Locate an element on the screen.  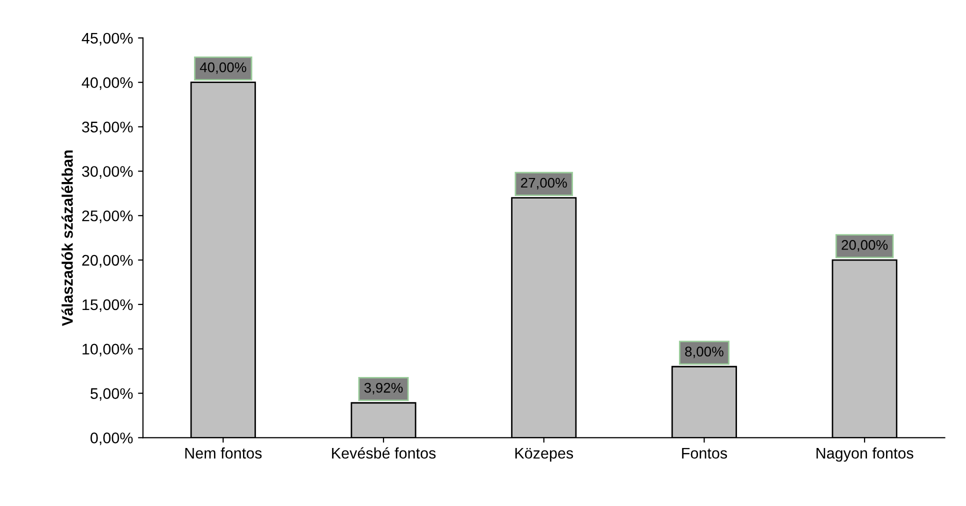
x-tick-label: Kevésbé fontos is located at coordinates (384, 453).